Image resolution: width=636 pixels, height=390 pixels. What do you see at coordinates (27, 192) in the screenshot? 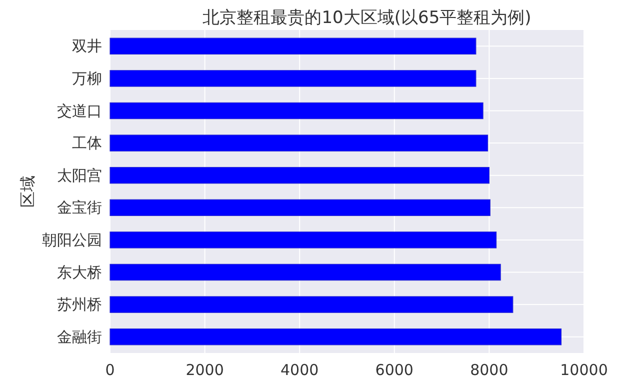
I see `y-axis-title: 区域` at bounding box center [27, 192].